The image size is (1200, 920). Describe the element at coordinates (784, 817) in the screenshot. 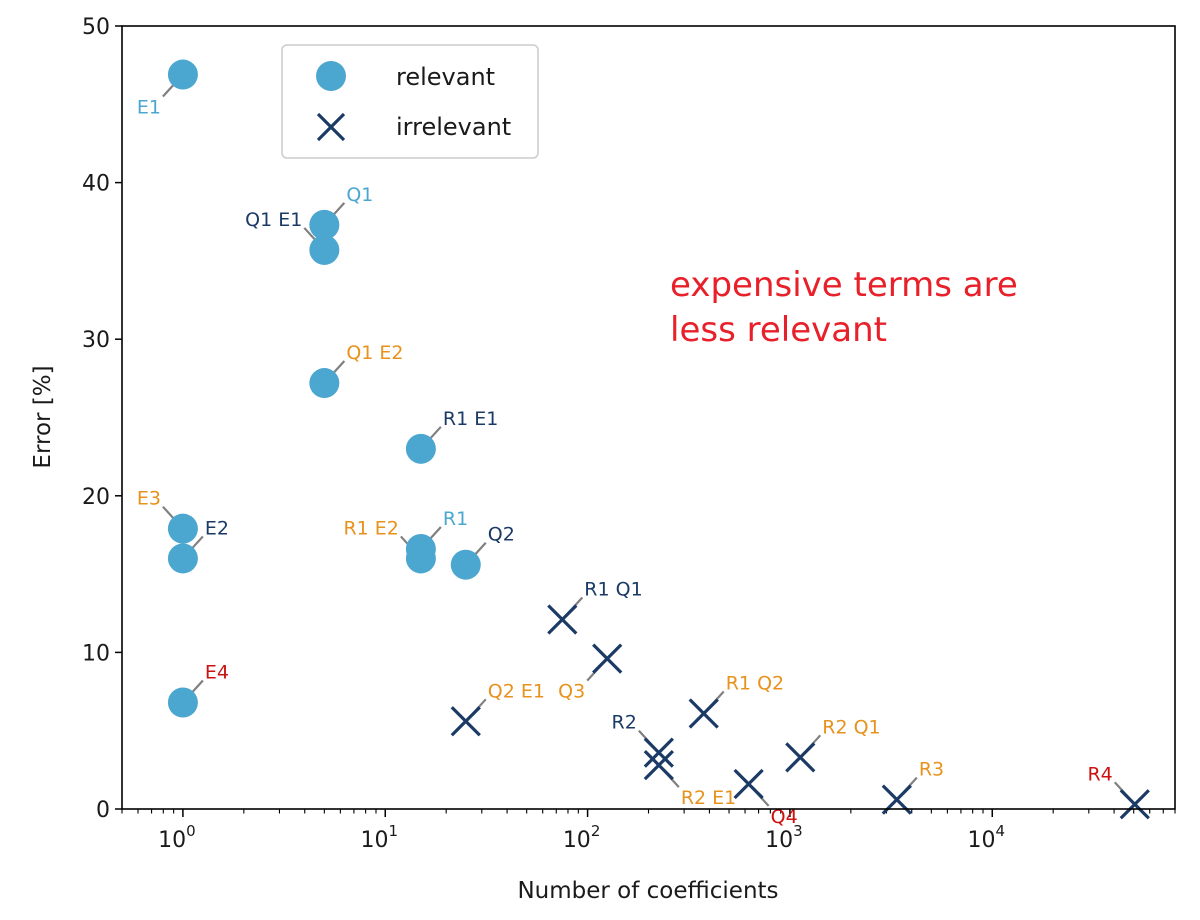

I see `point-label-q4: Q4` at that location.